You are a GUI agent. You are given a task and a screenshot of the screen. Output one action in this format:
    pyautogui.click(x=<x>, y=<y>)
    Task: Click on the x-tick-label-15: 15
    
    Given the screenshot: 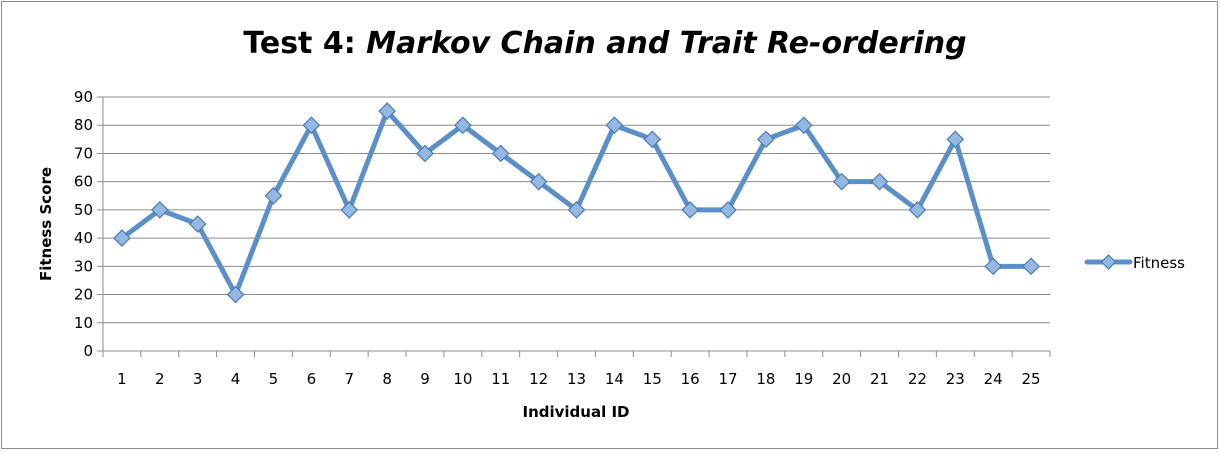 What is the action you would take?
    pyautogui.click(x=652, y=379)
    